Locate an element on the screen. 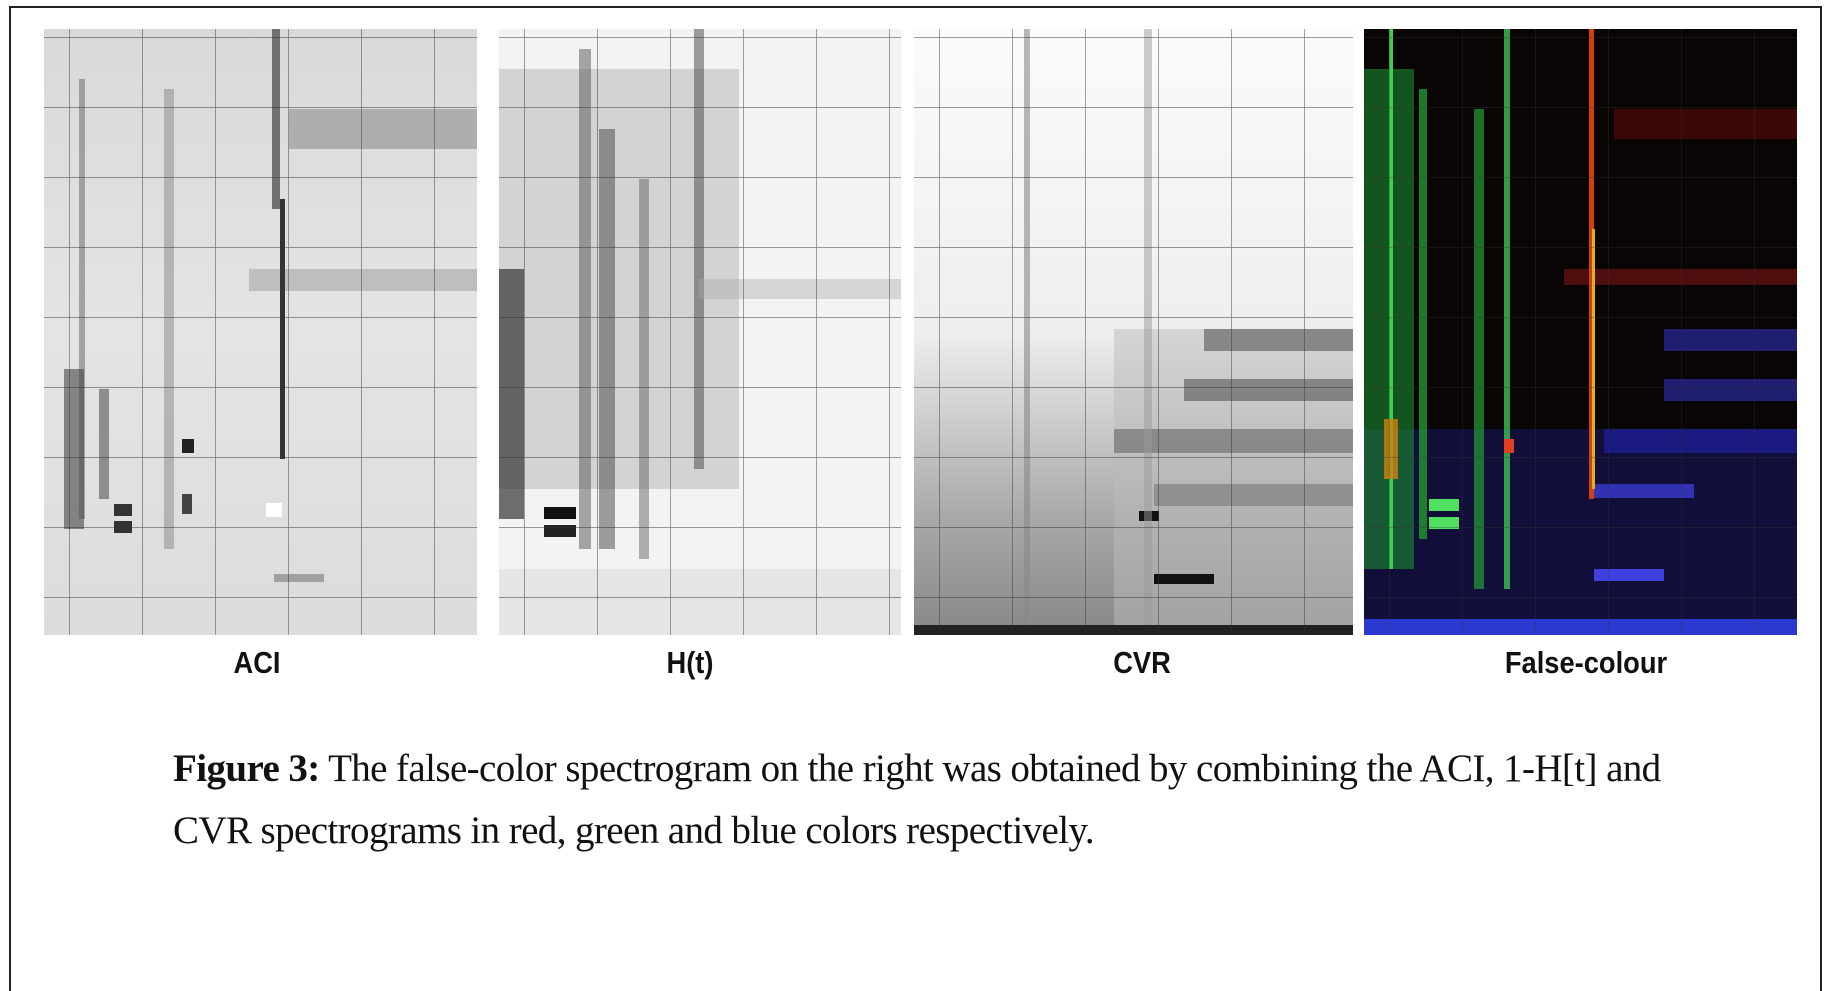 The image size is (1833, 991). panel-label: H(t) is located at coordinates (690, 662).